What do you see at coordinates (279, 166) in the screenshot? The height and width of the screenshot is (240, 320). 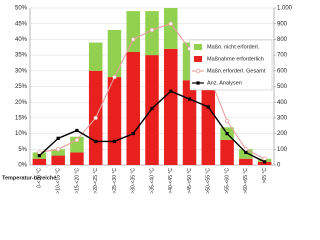 I see `y2-tick-label: 0` at bounding box center [279, 166].